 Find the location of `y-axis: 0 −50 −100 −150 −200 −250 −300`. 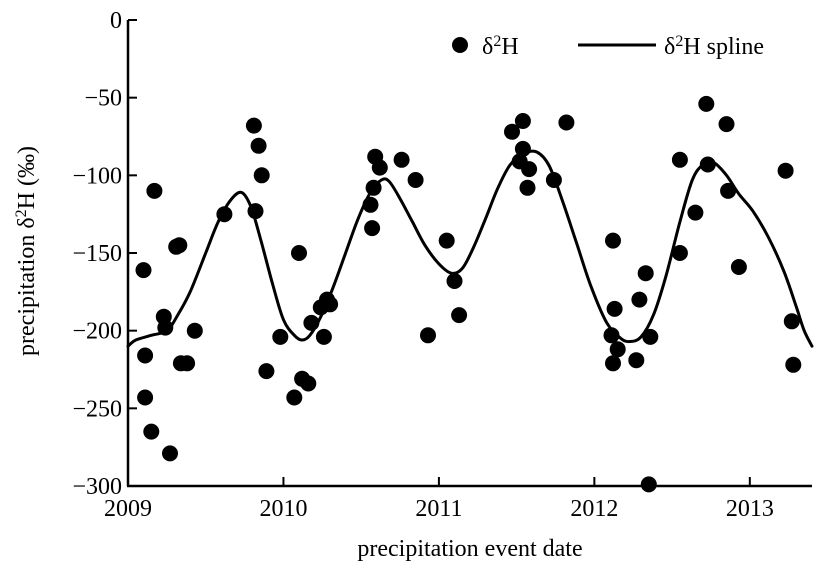

y-axis: 0 −50 −100 −150 −200 −250 −300 is located at coordinates (104, 254).